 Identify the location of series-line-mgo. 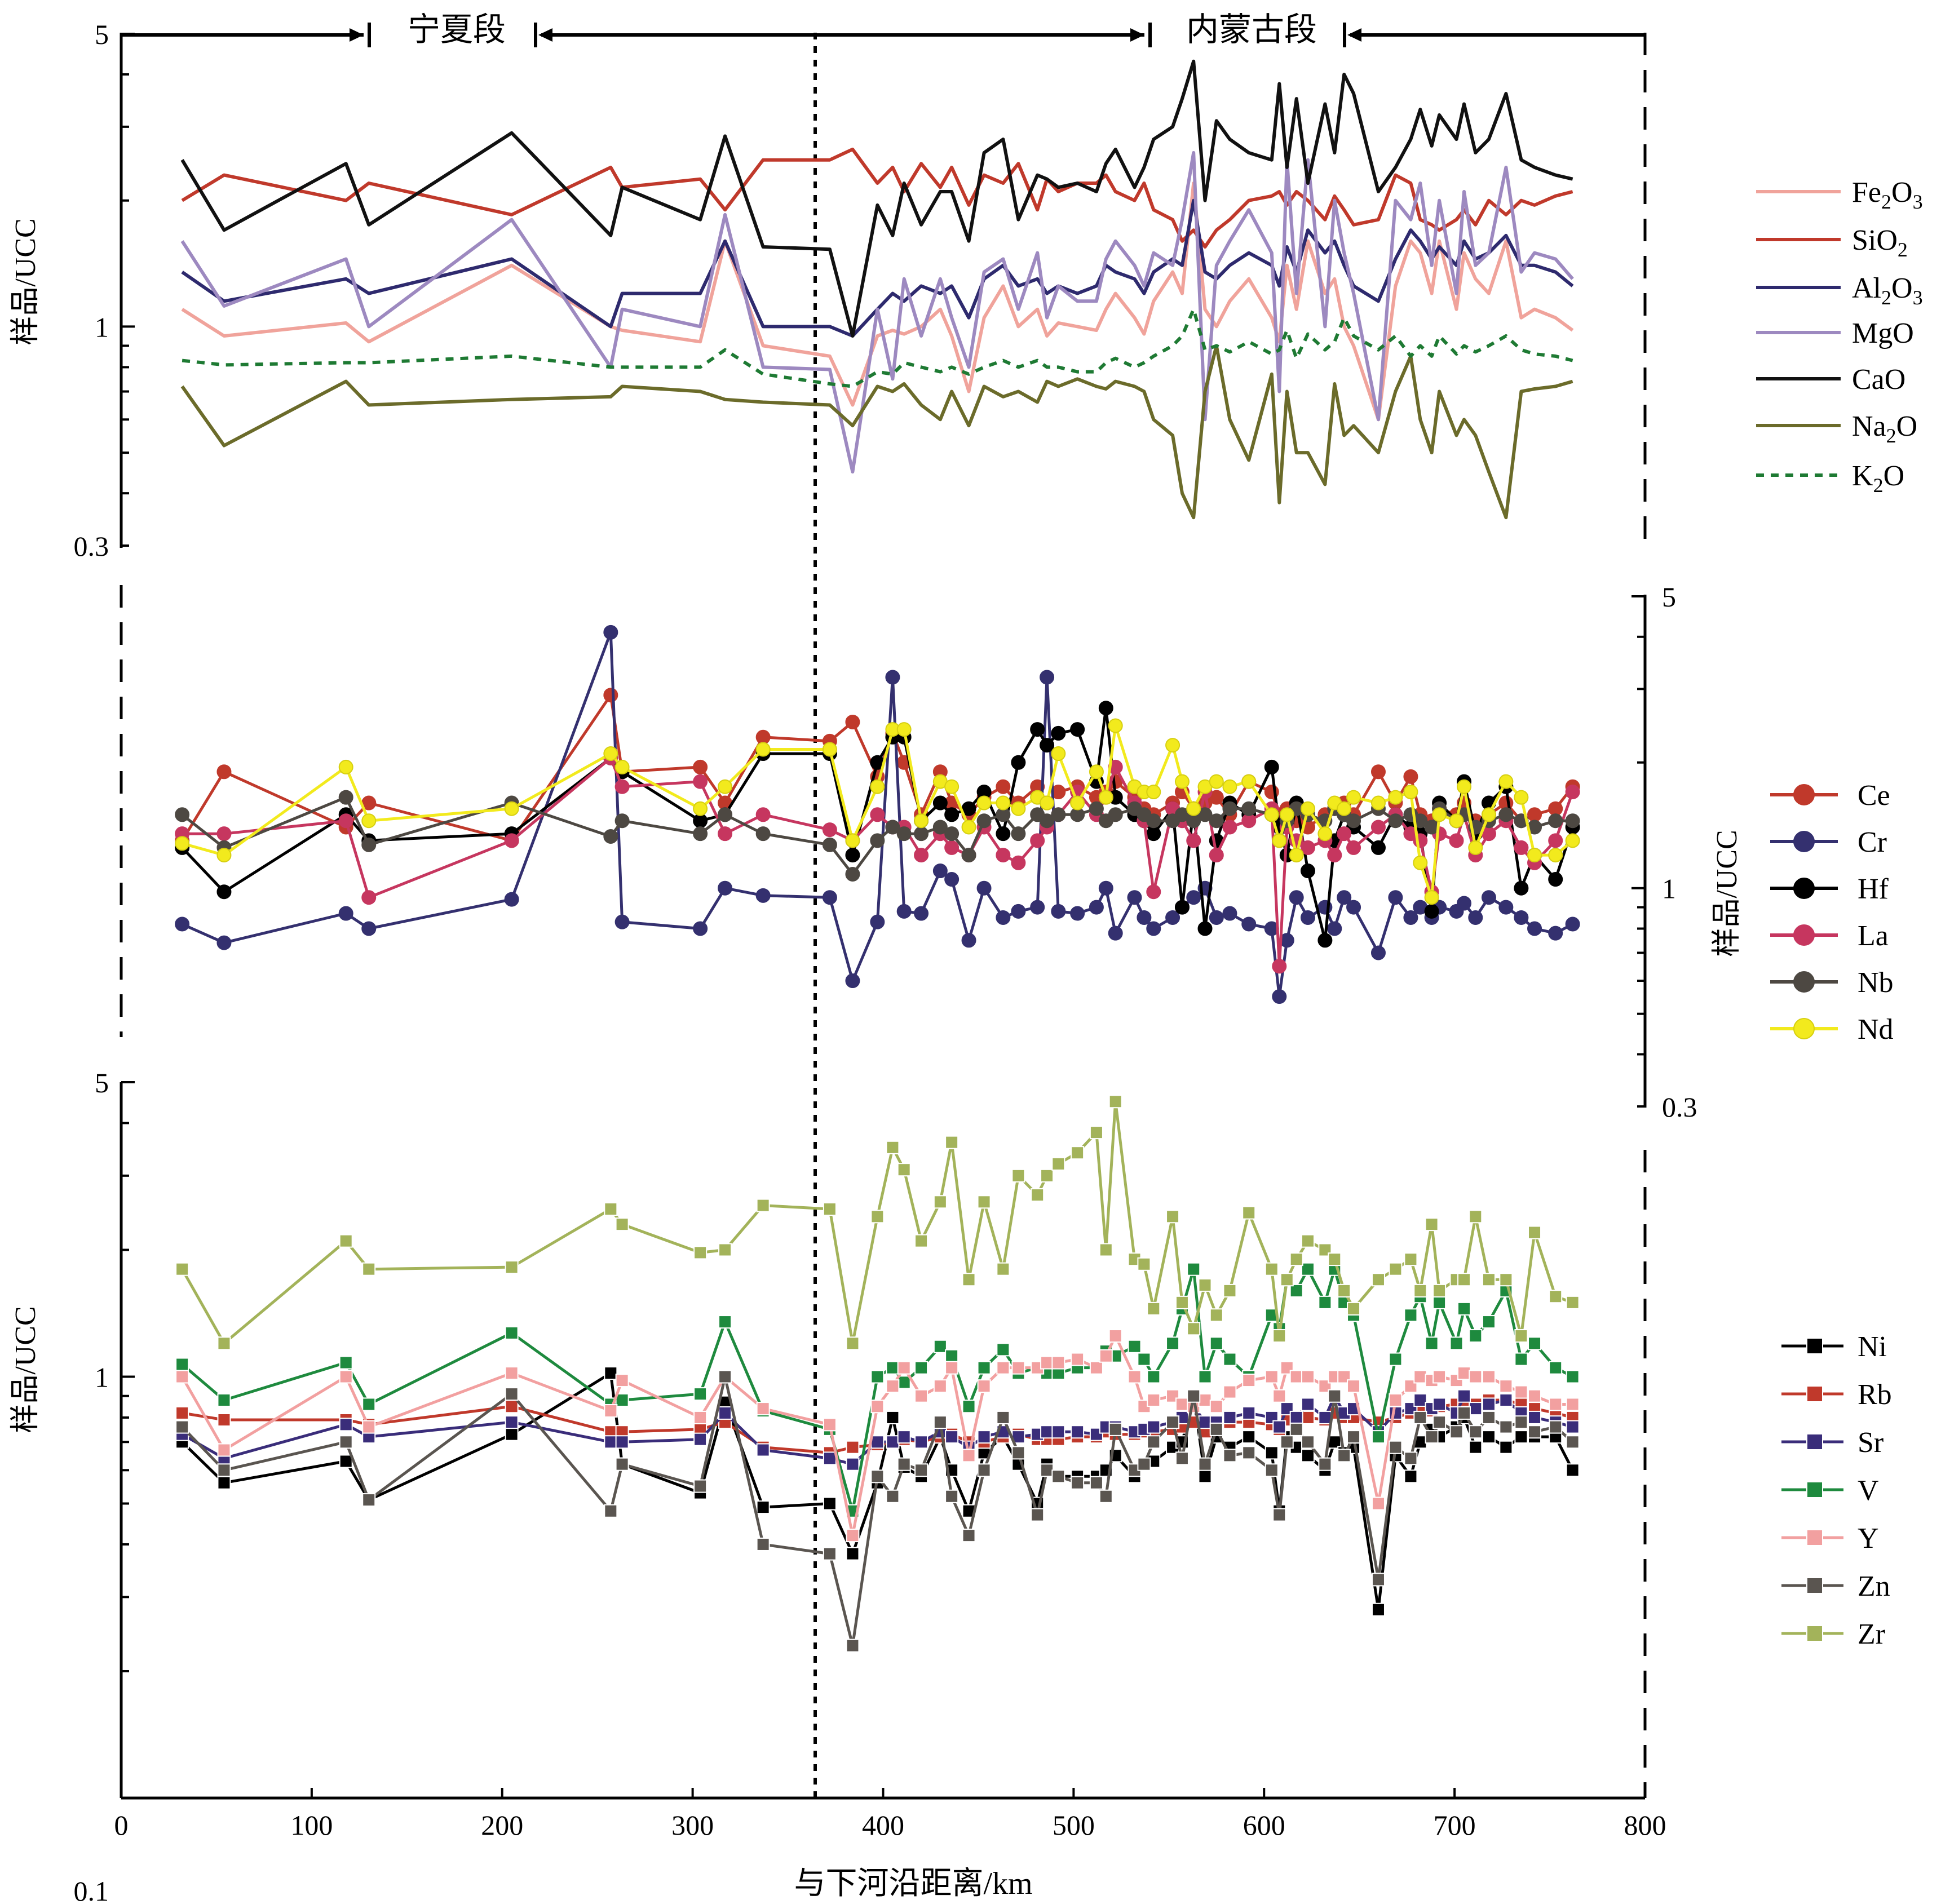
(877, 312).